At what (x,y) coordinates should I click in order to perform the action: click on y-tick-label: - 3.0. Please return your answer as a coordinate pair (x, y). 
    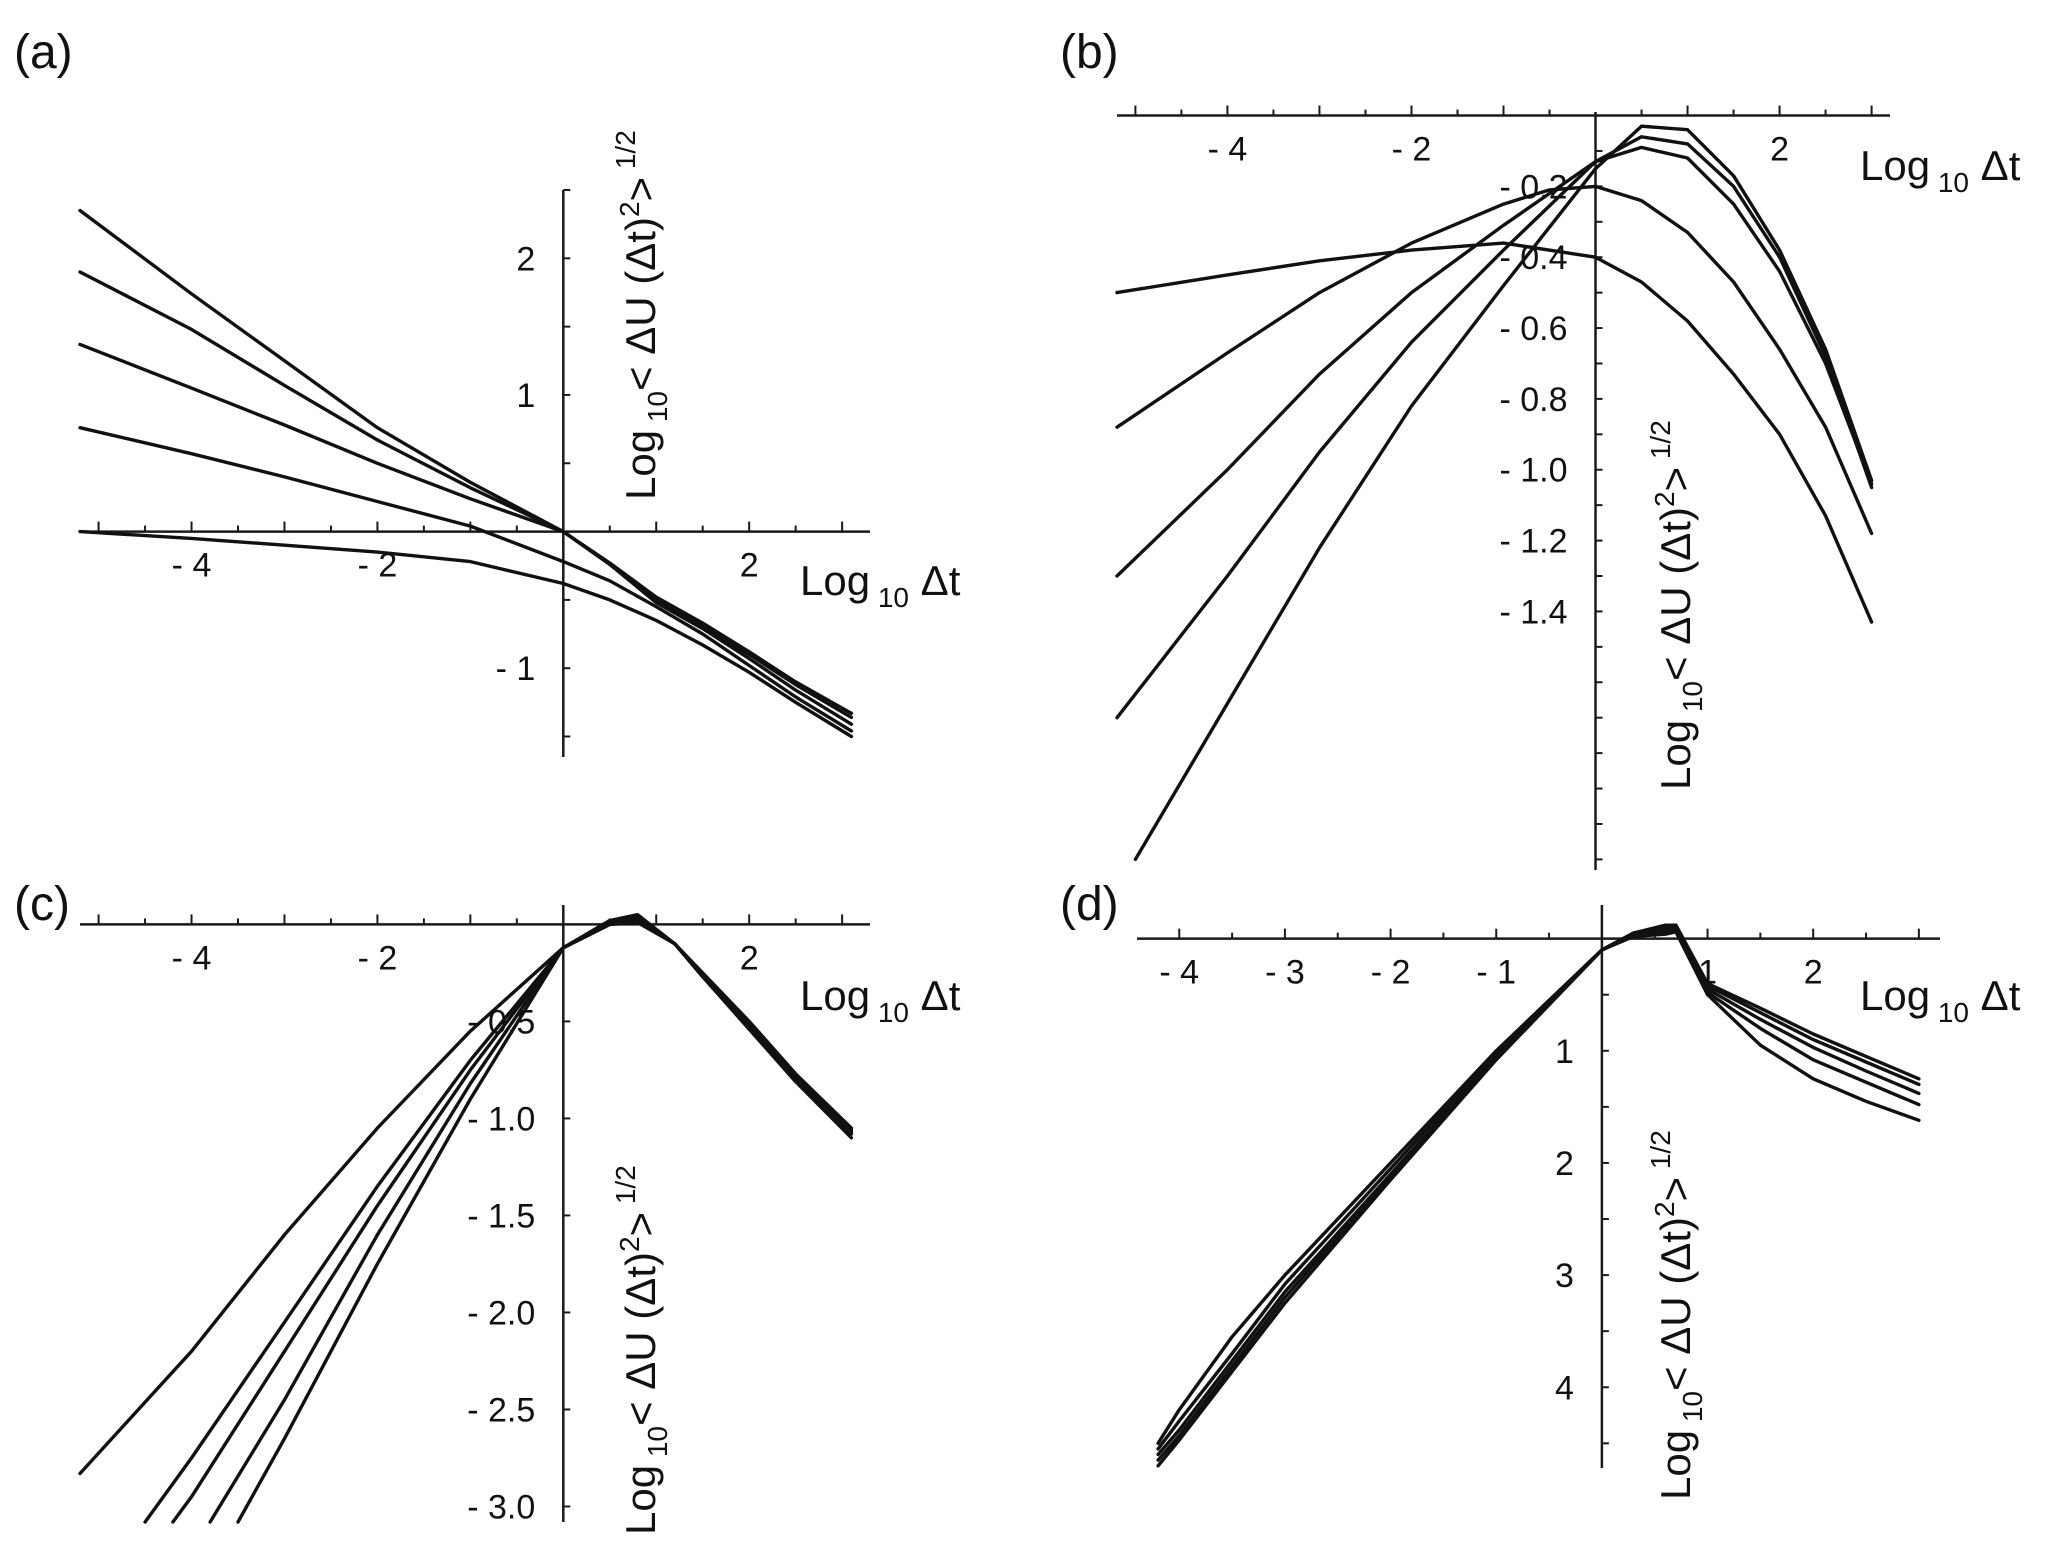
    Looking at the image, I should click on (501, 1507).